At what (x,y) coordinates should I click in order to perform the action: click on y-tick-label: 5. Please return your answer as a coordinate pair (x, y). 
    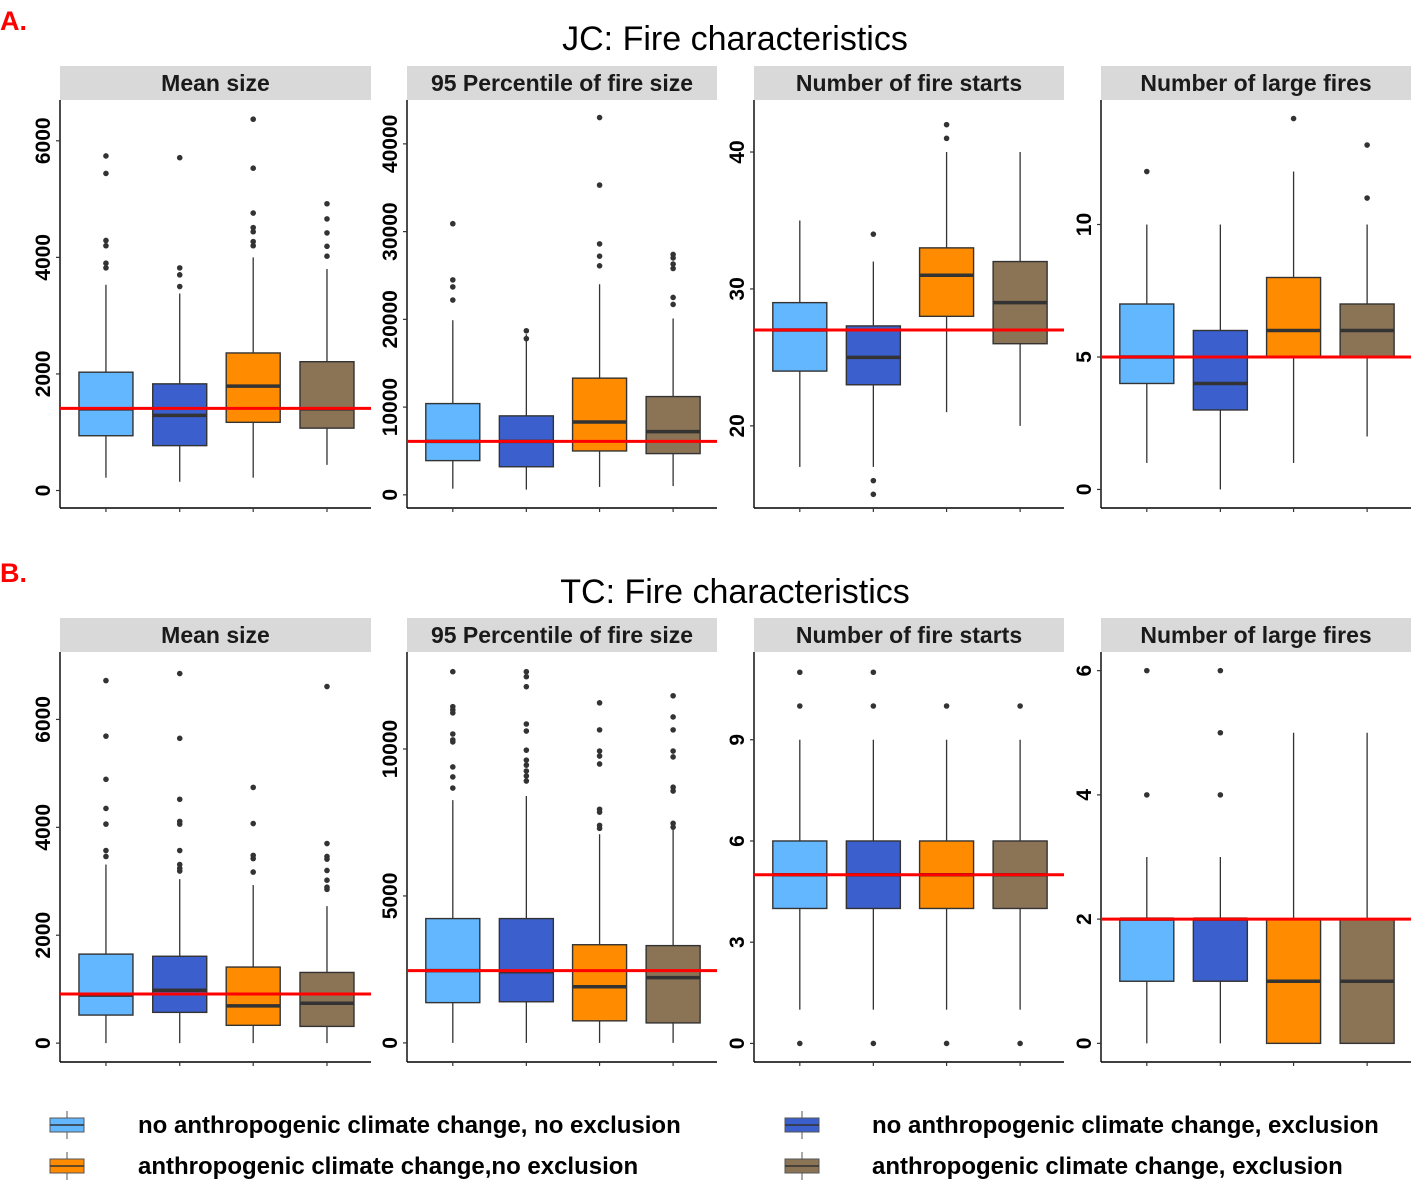
    Looking at the image, I should click on (1084, 357).